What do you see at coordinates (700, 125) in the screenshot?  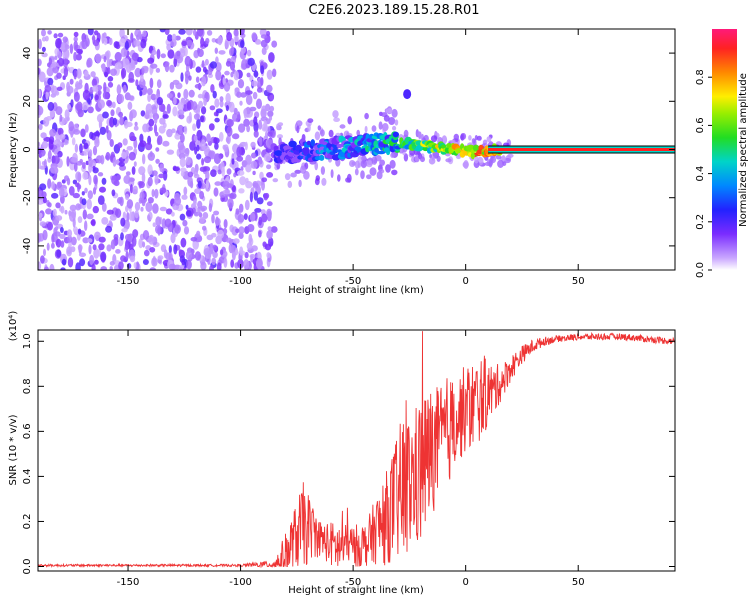 I see `colorbar-tick-label: 0.6` at bounding box center [700, 125].